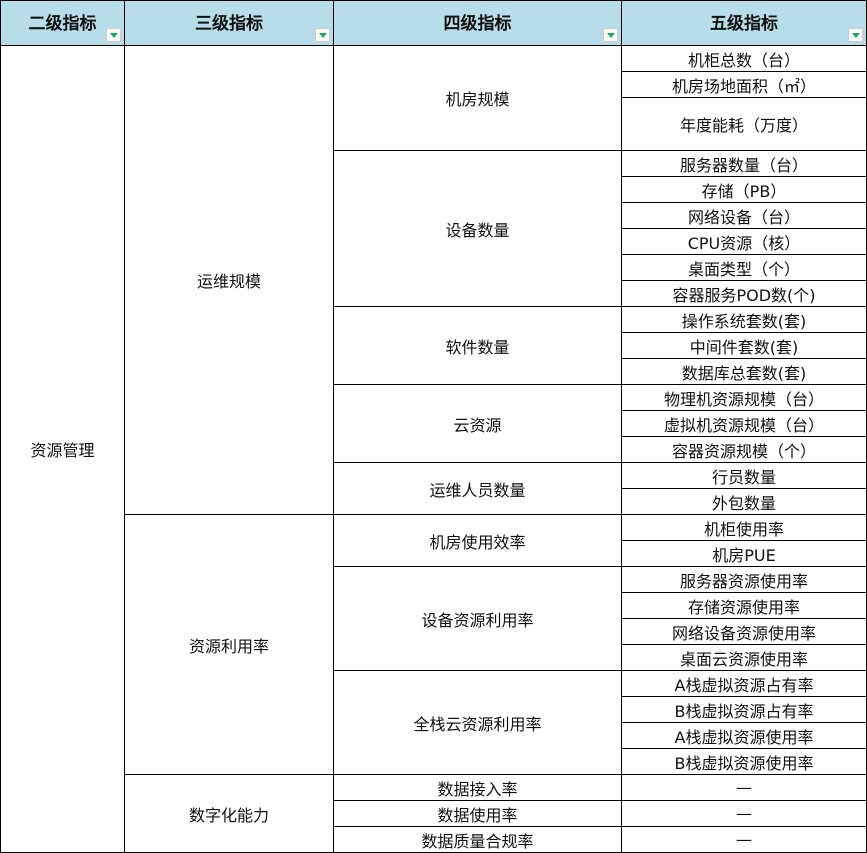 Image resolution: width=867 pixels, height=853 pixels. What do you see at coordinates (744, 371) in the screenshot?
I see `level5-cell: 数据库总套数(套)` at bounding box center [744, 371].